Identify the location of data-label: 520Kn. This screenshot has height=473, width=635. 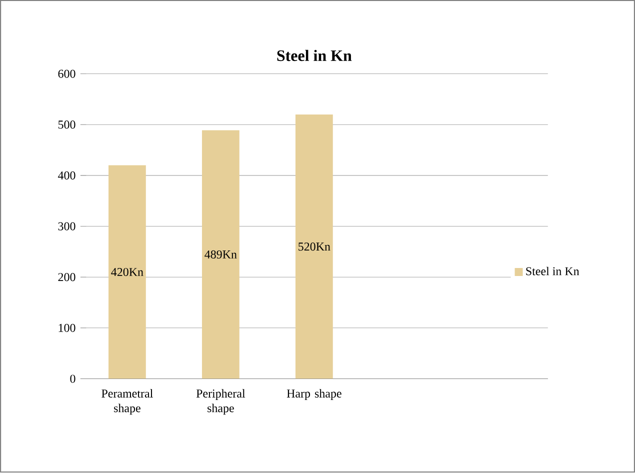
(314, 246).